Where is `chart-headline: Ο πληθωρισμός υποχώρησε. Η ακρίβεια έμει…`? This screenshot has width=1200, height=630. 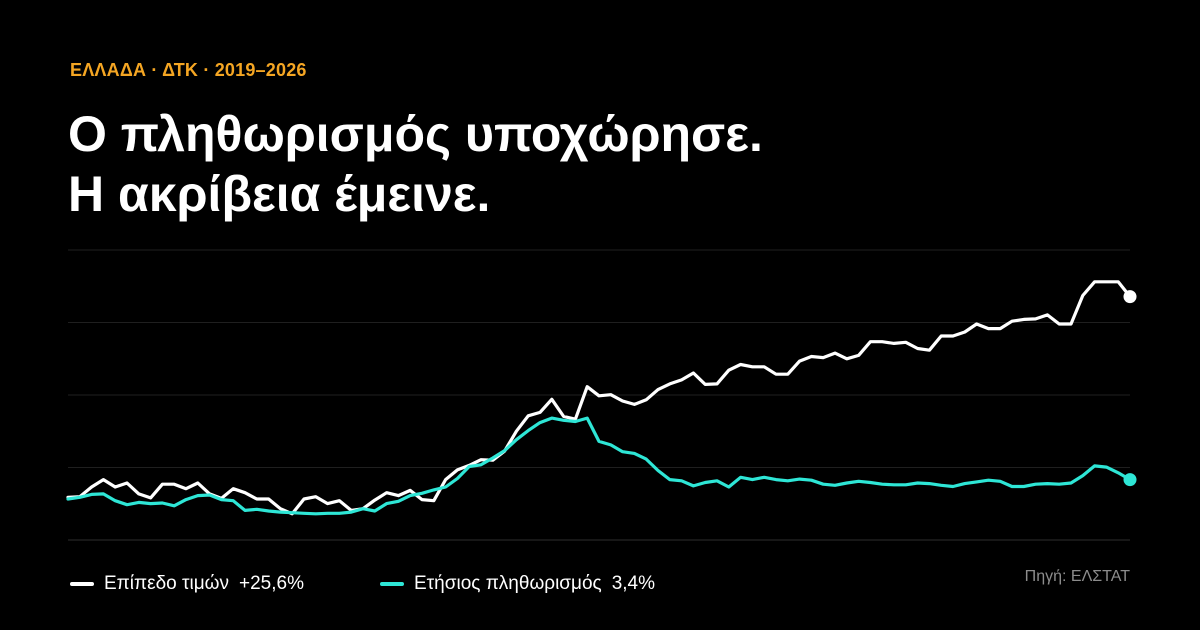
chart-headline: Ο πληθωρισμός υποχώρησε. Η ακρίβεια έμει… is located at coordinates (415, 164).